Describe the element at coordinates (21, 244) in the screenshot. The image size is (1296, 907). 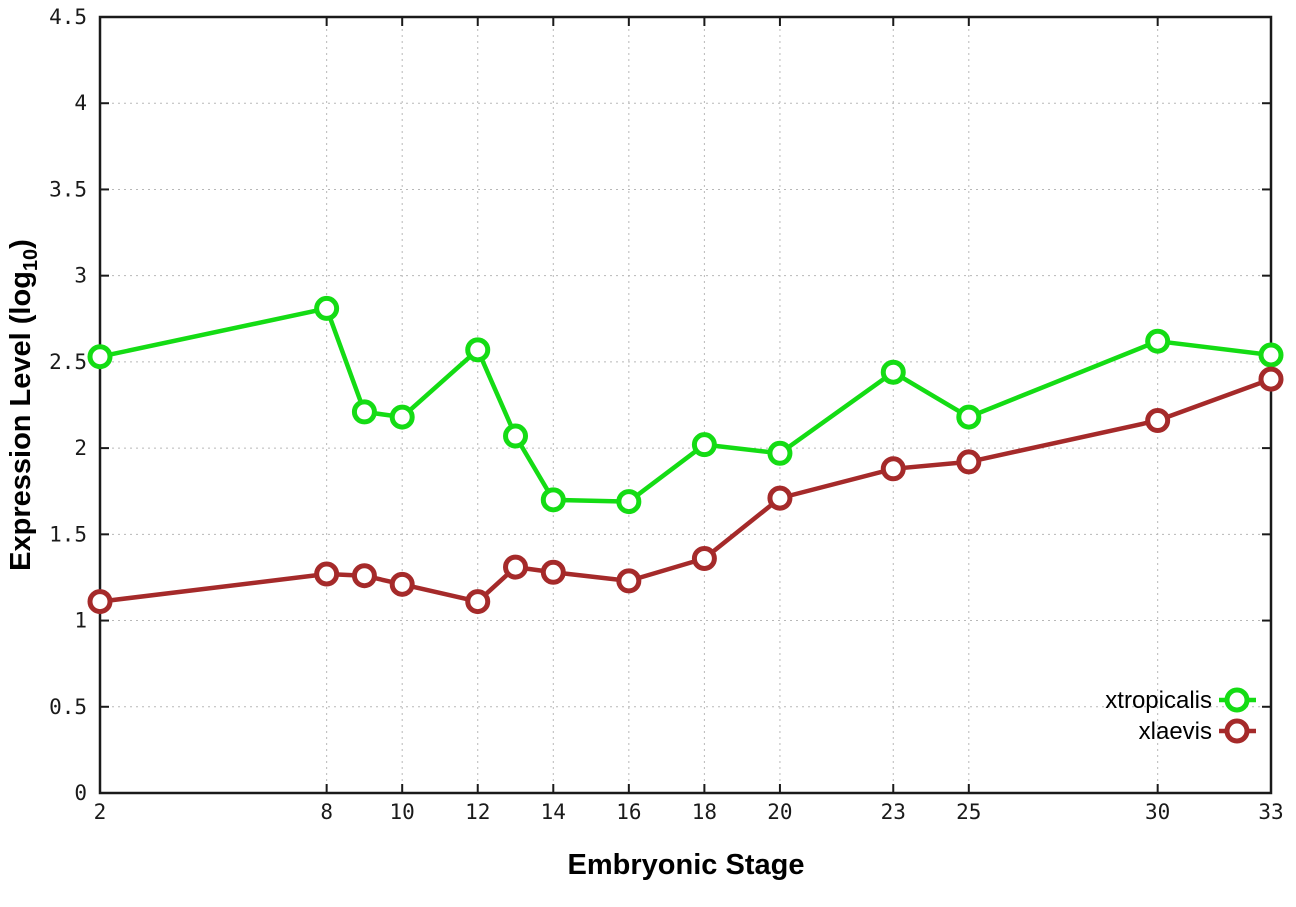
I see `y-axis-title-close: )` at that location.